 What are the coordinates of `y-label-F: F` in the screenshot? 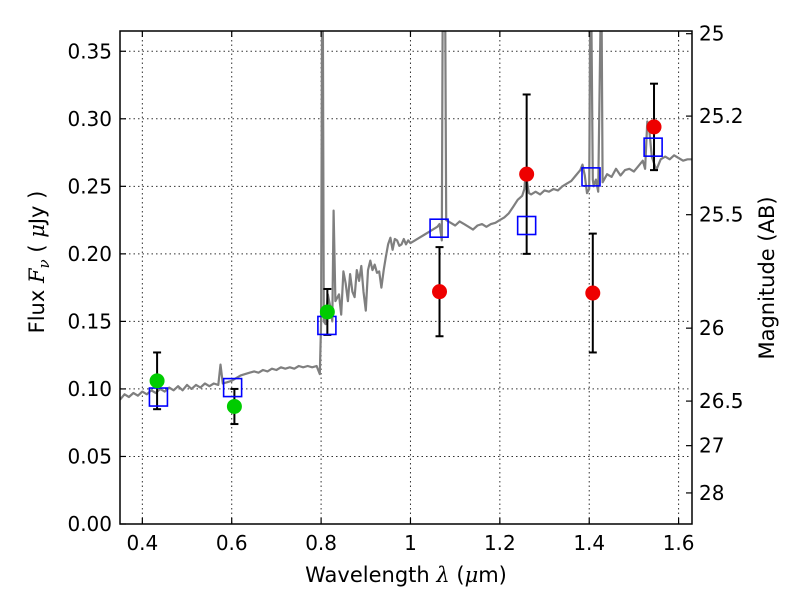 It's located at (37, 275).